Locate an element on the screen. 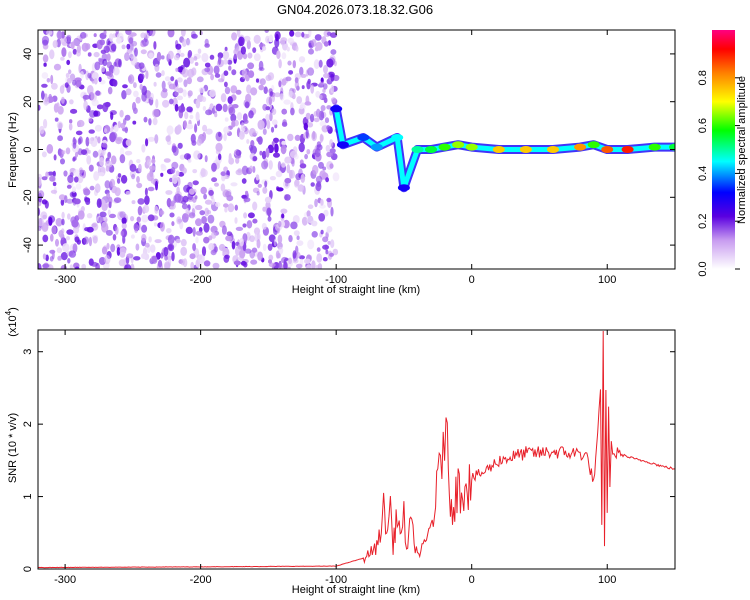  top-y-tick-label: 0 is located at coordinates (28, 149).